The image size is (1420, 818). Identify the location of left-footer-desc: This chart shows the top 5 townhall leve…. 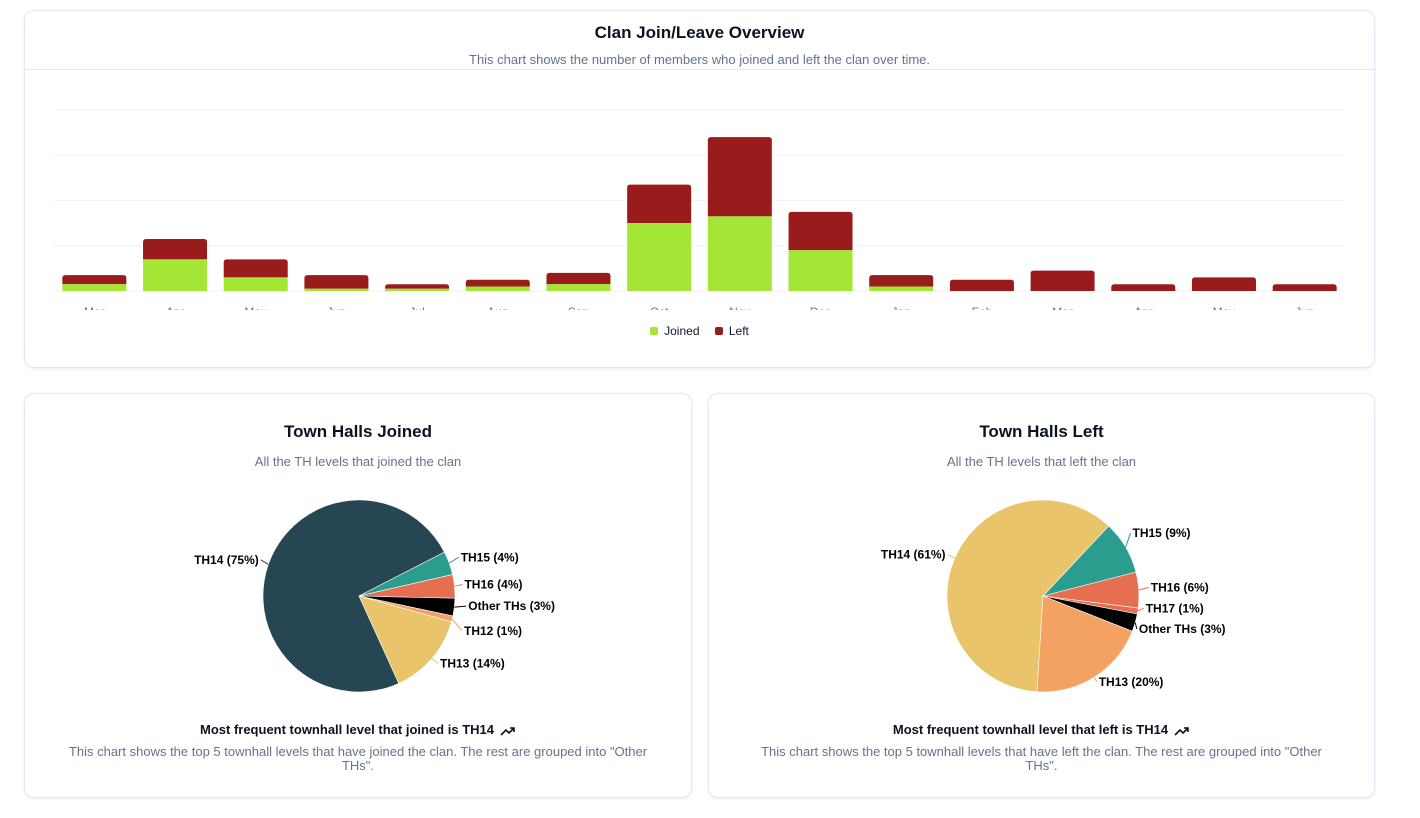
(1041, 758).